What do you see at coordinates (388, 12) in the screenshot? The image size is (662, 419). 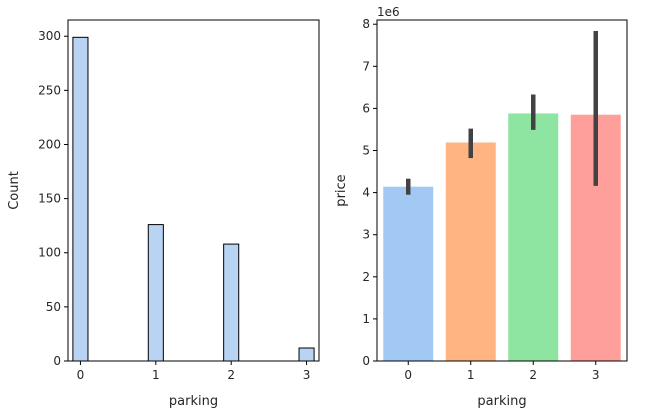 I see `y-offset-label: 1e6` at bounding box center [388, 12].